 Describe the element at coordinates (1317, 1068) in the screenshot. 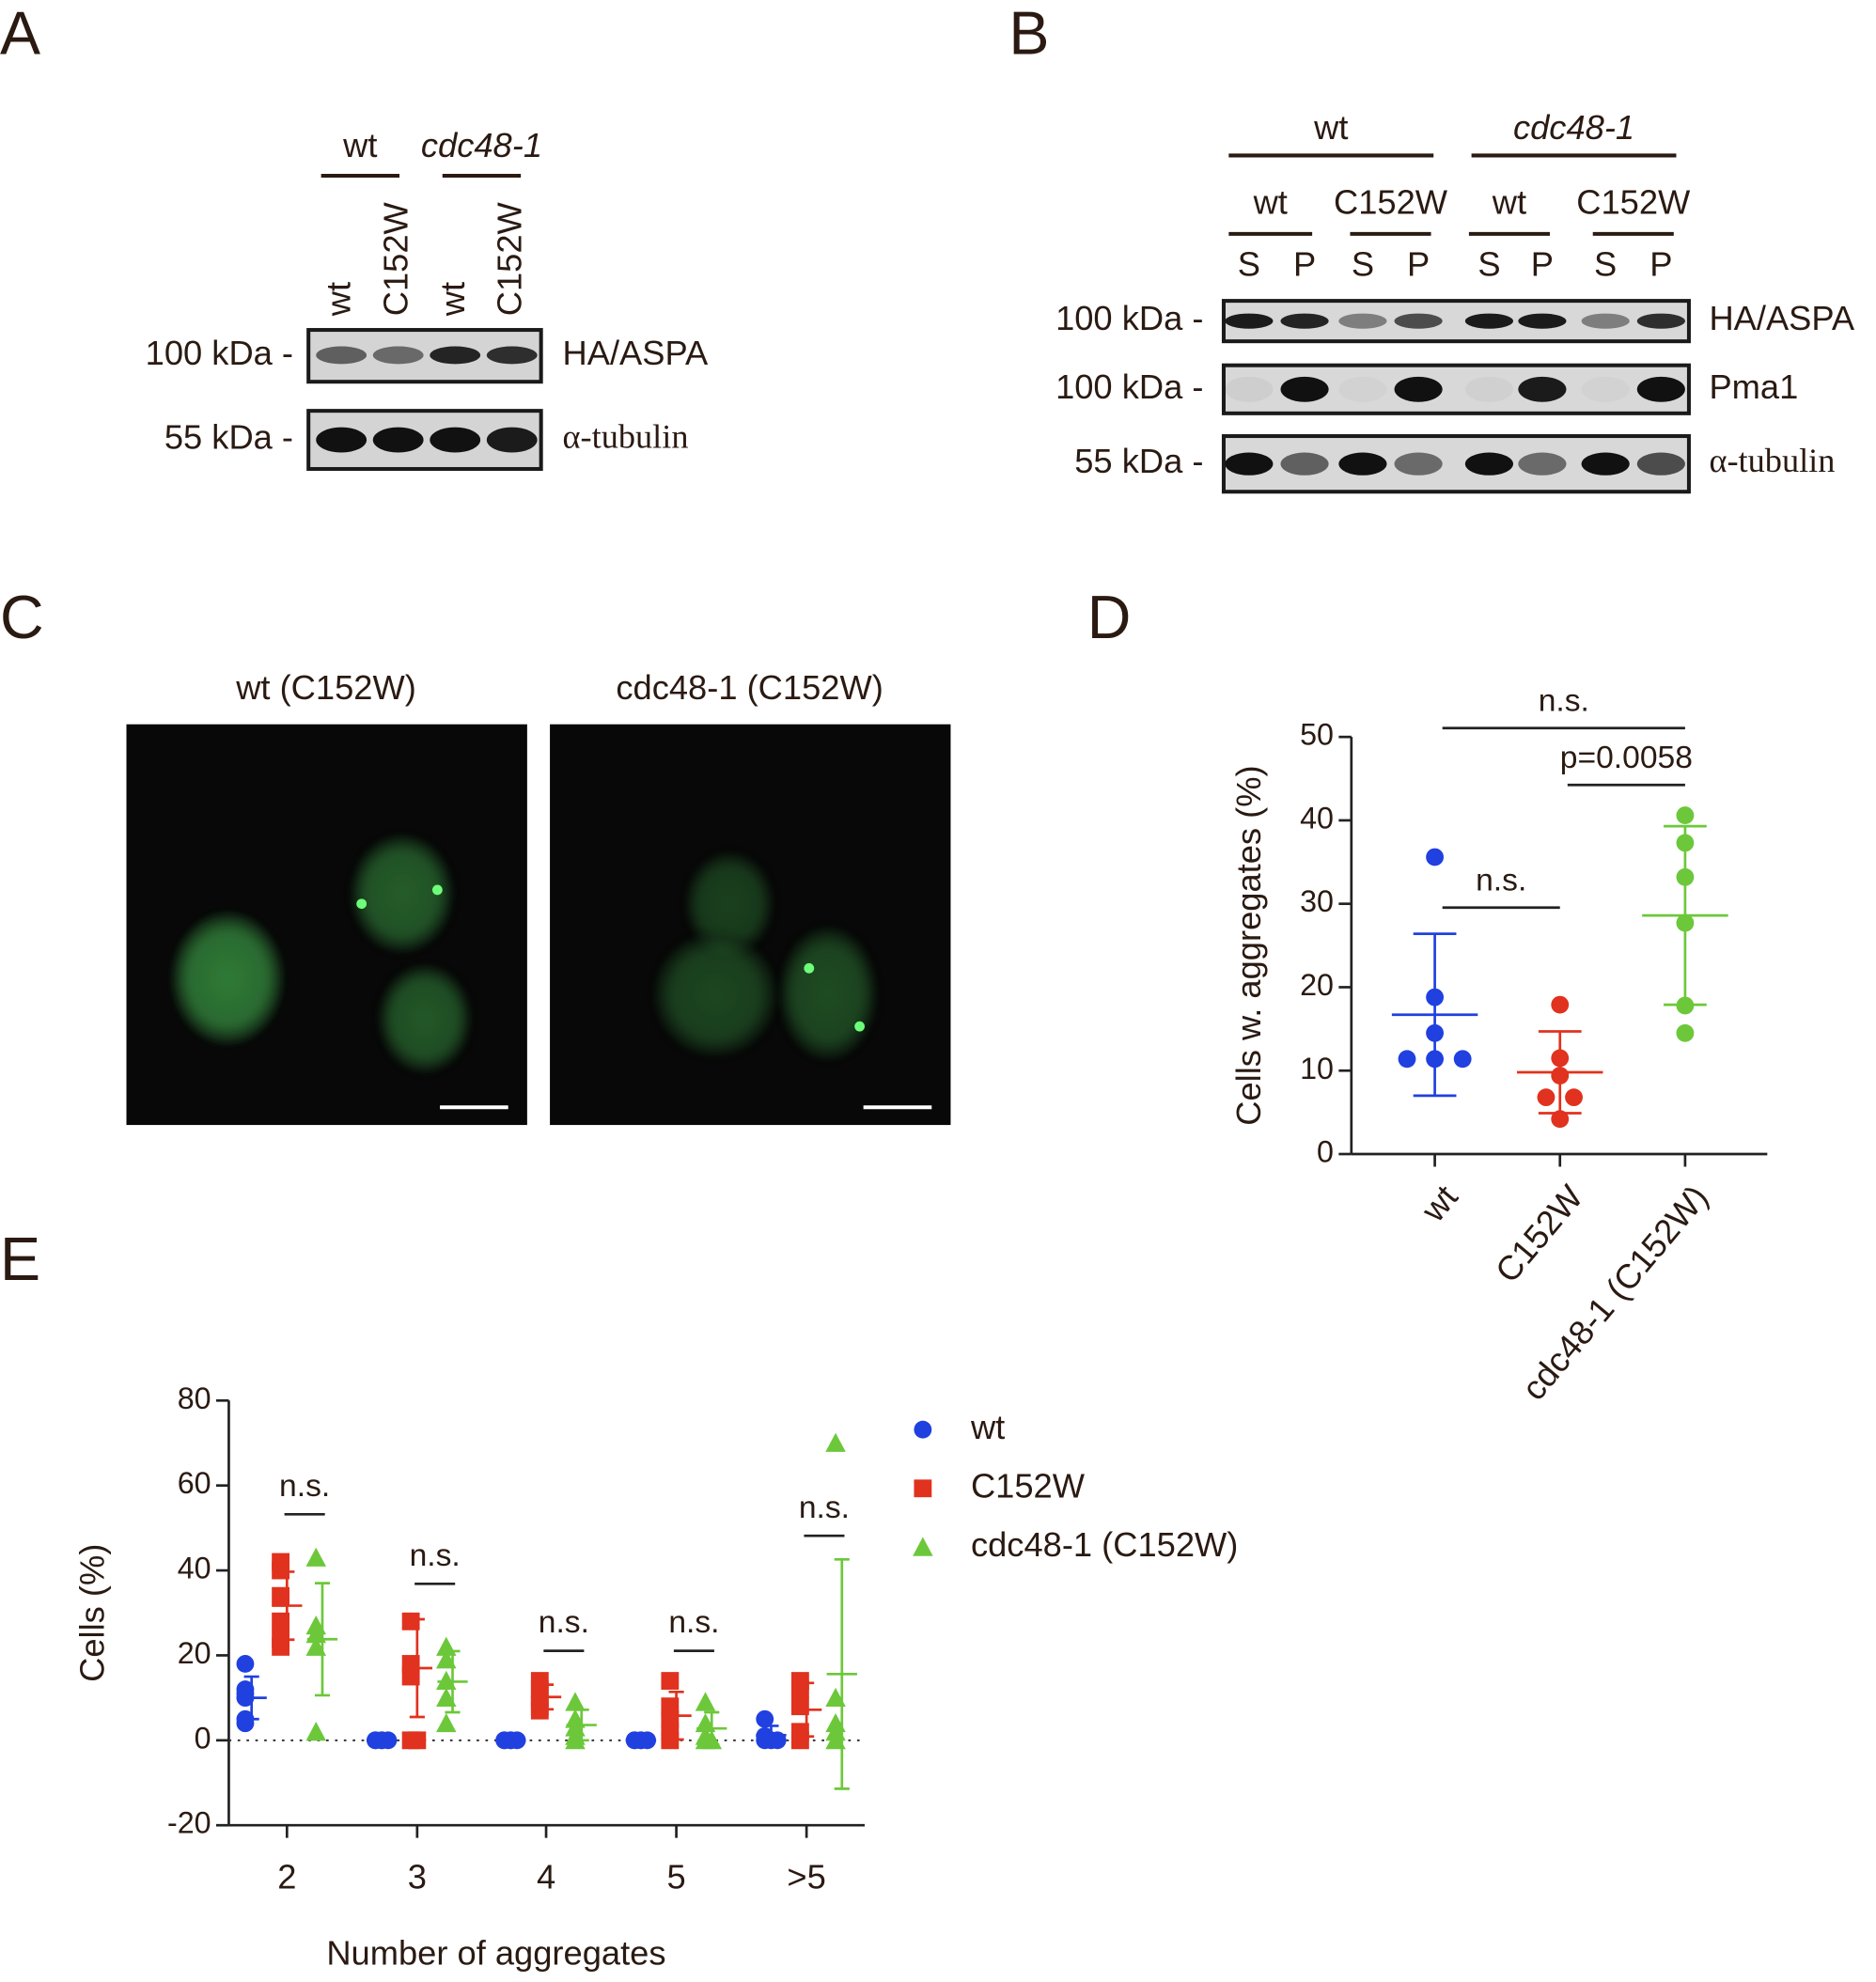

I see `y-tick-label: 10` at that location.